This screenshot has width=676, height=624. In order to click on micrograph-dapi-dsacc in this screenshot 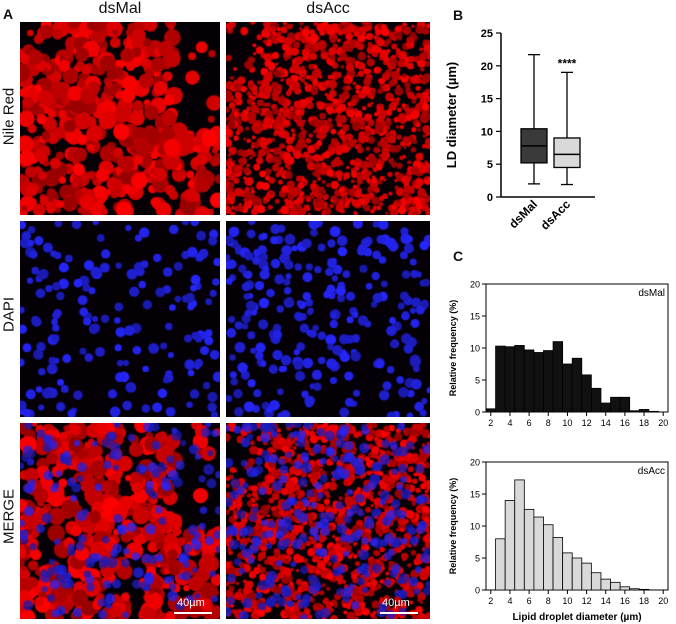, I will do `click(328, 319)`.